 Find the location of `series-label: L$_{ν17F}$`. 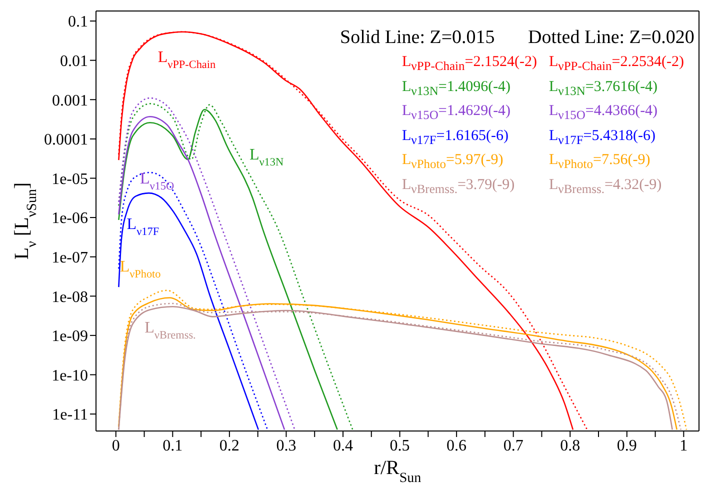

series-label: L$_{ν17F}$ is located at coordinates (143, 227).